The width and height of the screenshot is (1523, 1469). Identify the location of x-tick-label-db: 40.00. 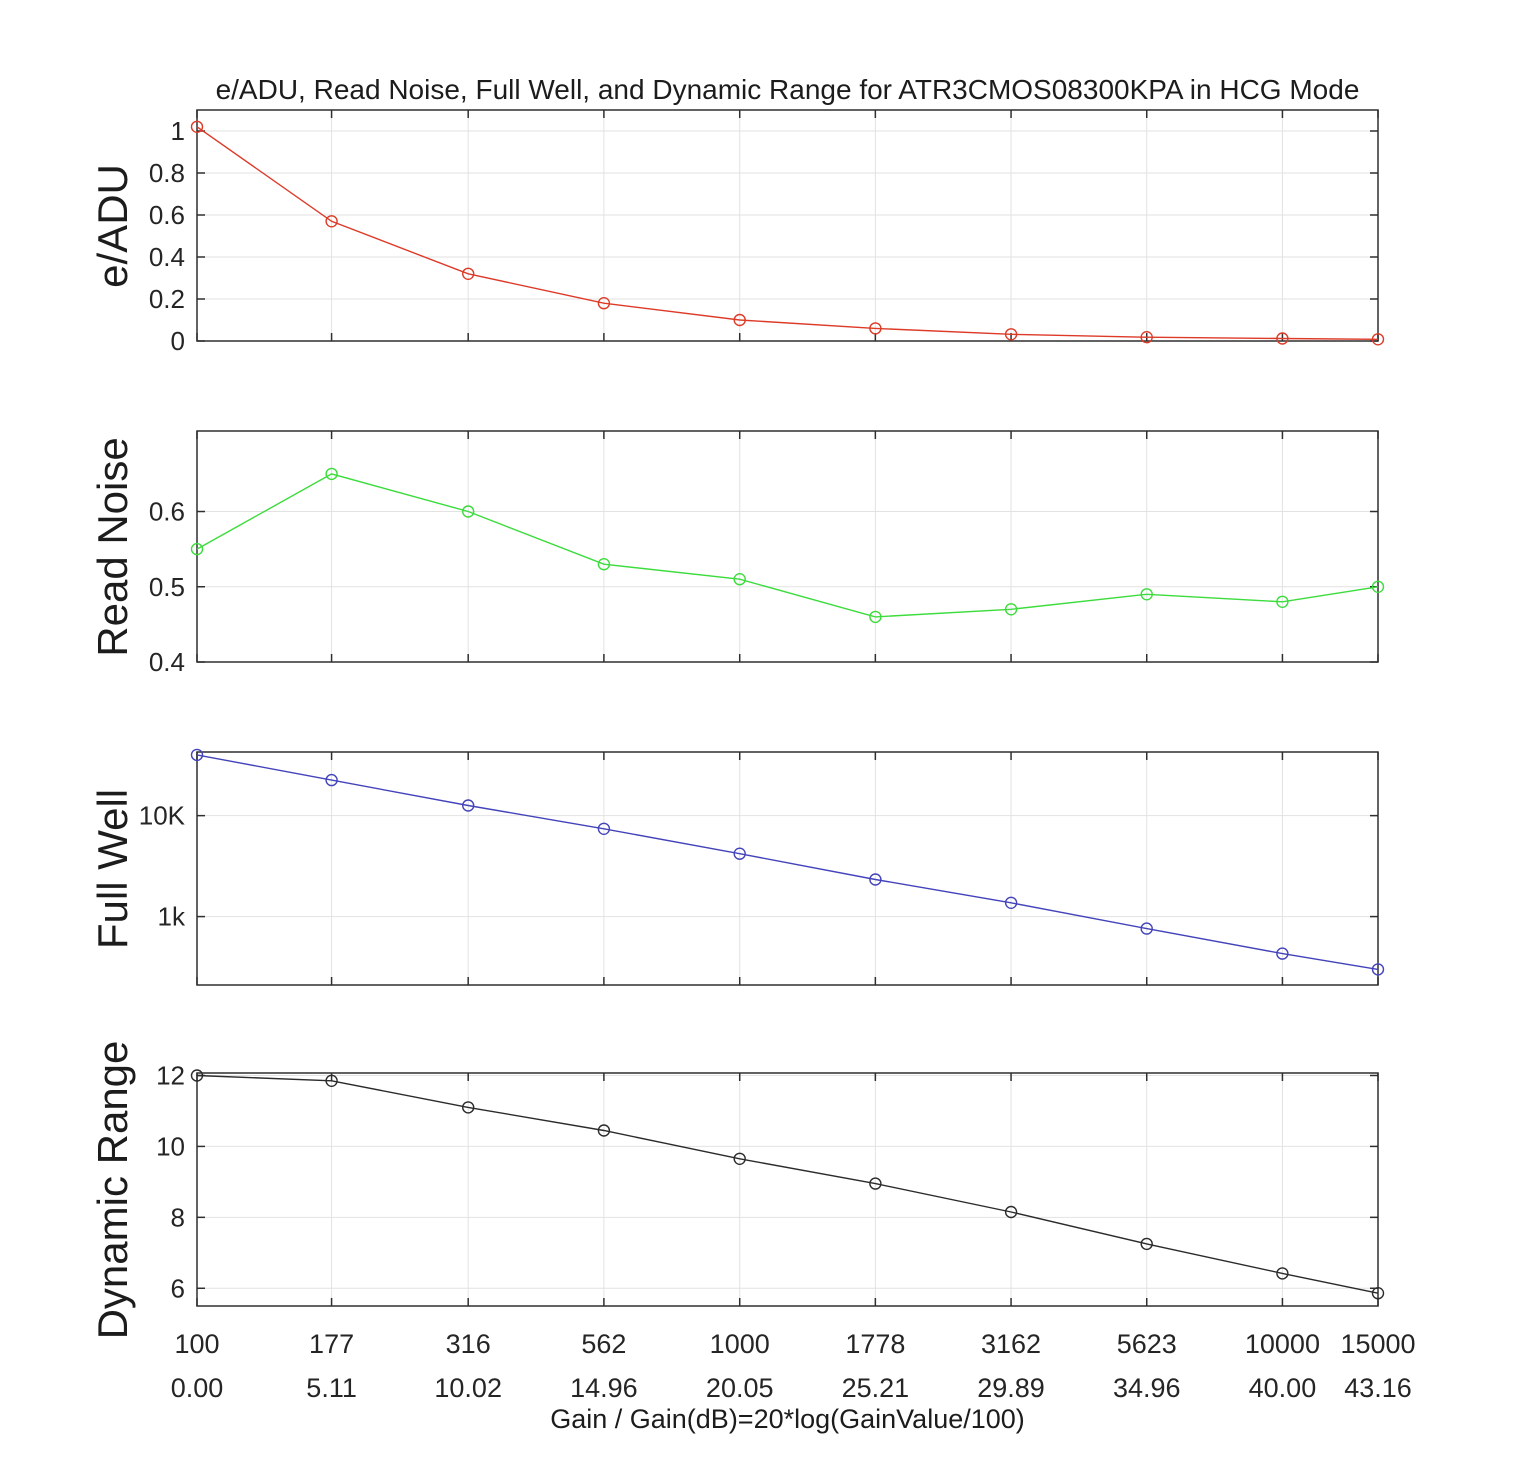
(1283, 1388).